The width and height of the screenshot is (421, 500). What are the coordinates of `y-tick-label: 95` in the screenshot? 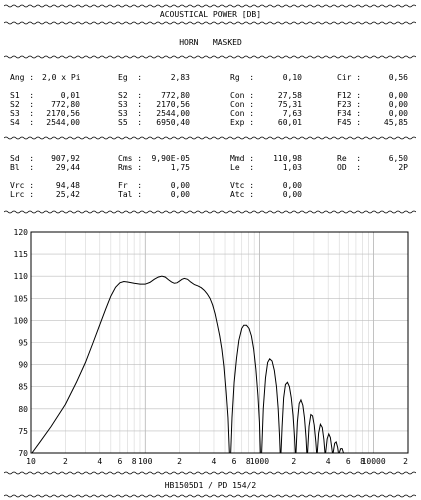 It's located at (23, 343).